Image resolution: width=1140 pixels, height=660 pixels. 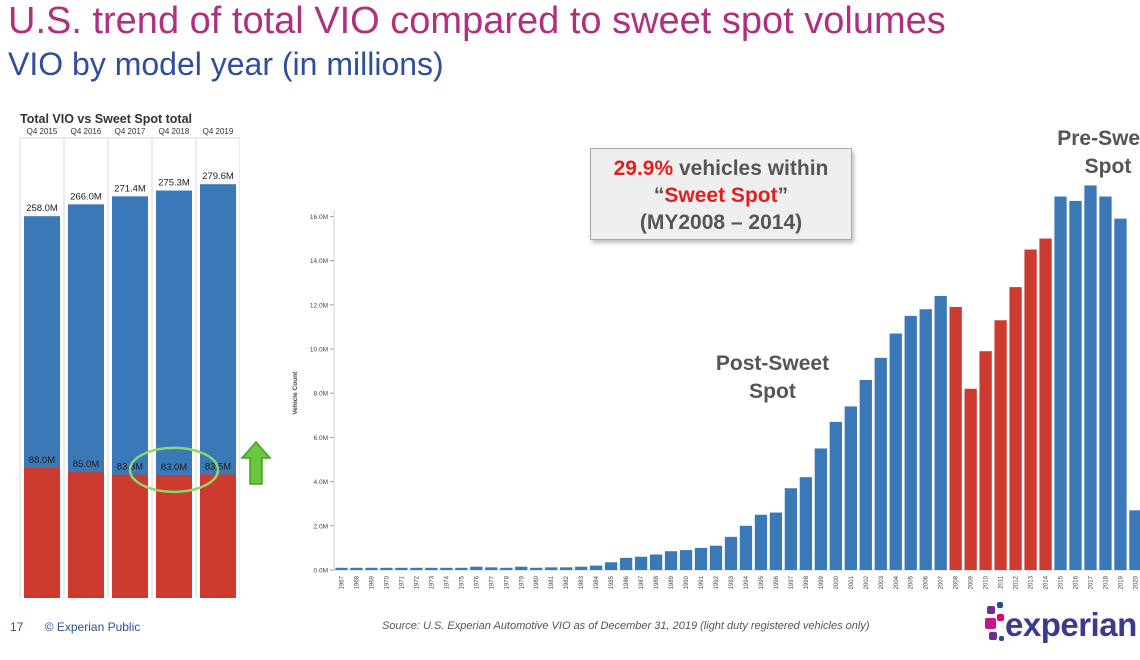 What do you see at coordinates (92, 627) in the screenshot?
I see `classification: © Experian Public` at bounding box center [92, 627].